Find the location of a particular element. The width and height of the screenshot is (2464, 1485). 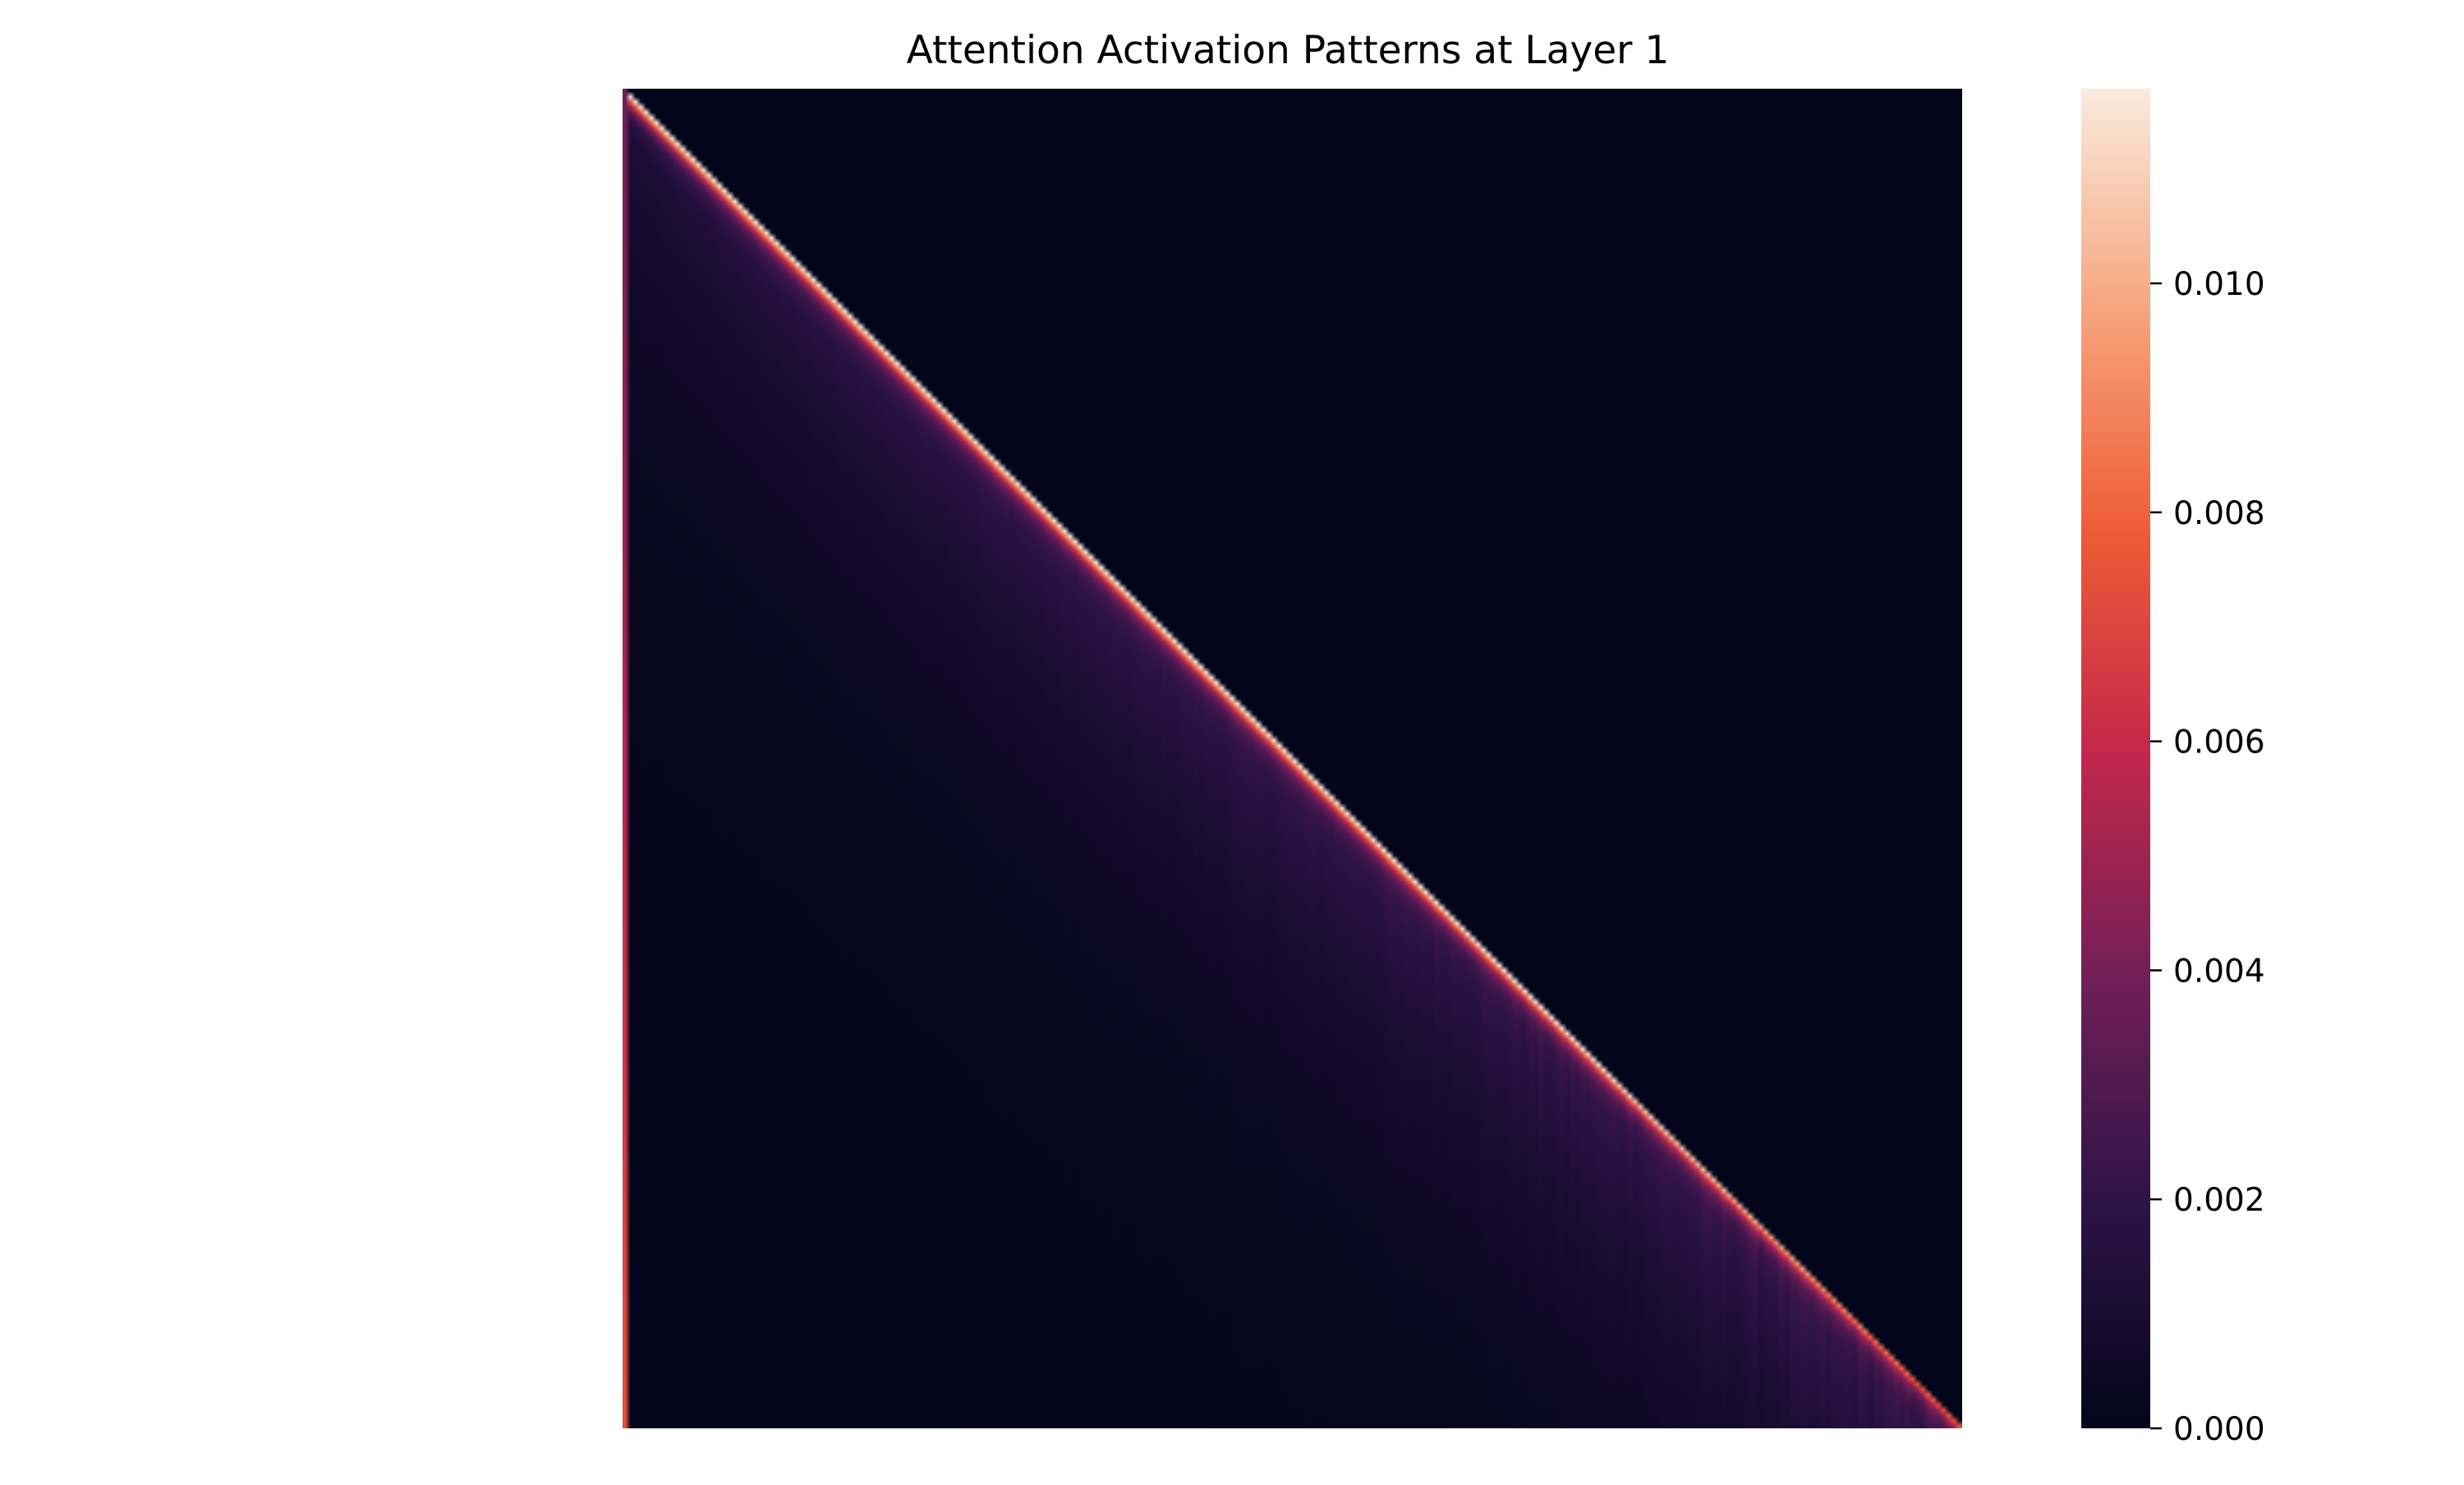

colorbar-axis: 0.000 0.002 0.004 0.006 0.008 0.010 is located at coordinates (2207, 857).